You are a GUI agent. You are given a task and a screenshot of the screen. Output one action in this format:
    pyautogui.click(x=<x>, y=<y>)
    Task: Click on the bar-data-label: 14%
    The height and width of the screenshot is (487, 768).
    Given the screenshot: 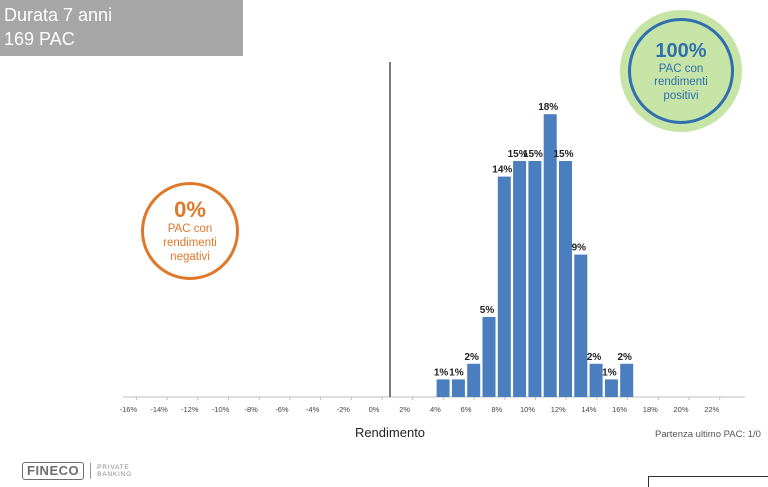 What is the action you would take?
    pyautogui.click(x=502, y=170)
    